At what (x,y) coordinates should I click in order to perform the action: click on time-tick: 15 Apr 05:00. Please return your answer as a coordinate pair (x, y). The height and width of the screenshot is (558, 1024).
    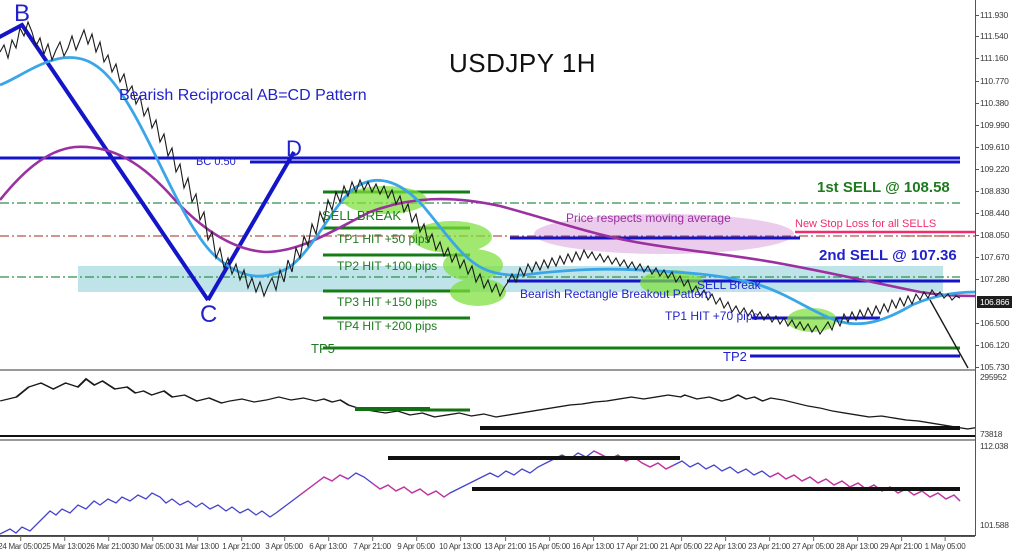
    Looking at the image, I should click on (549, 543).